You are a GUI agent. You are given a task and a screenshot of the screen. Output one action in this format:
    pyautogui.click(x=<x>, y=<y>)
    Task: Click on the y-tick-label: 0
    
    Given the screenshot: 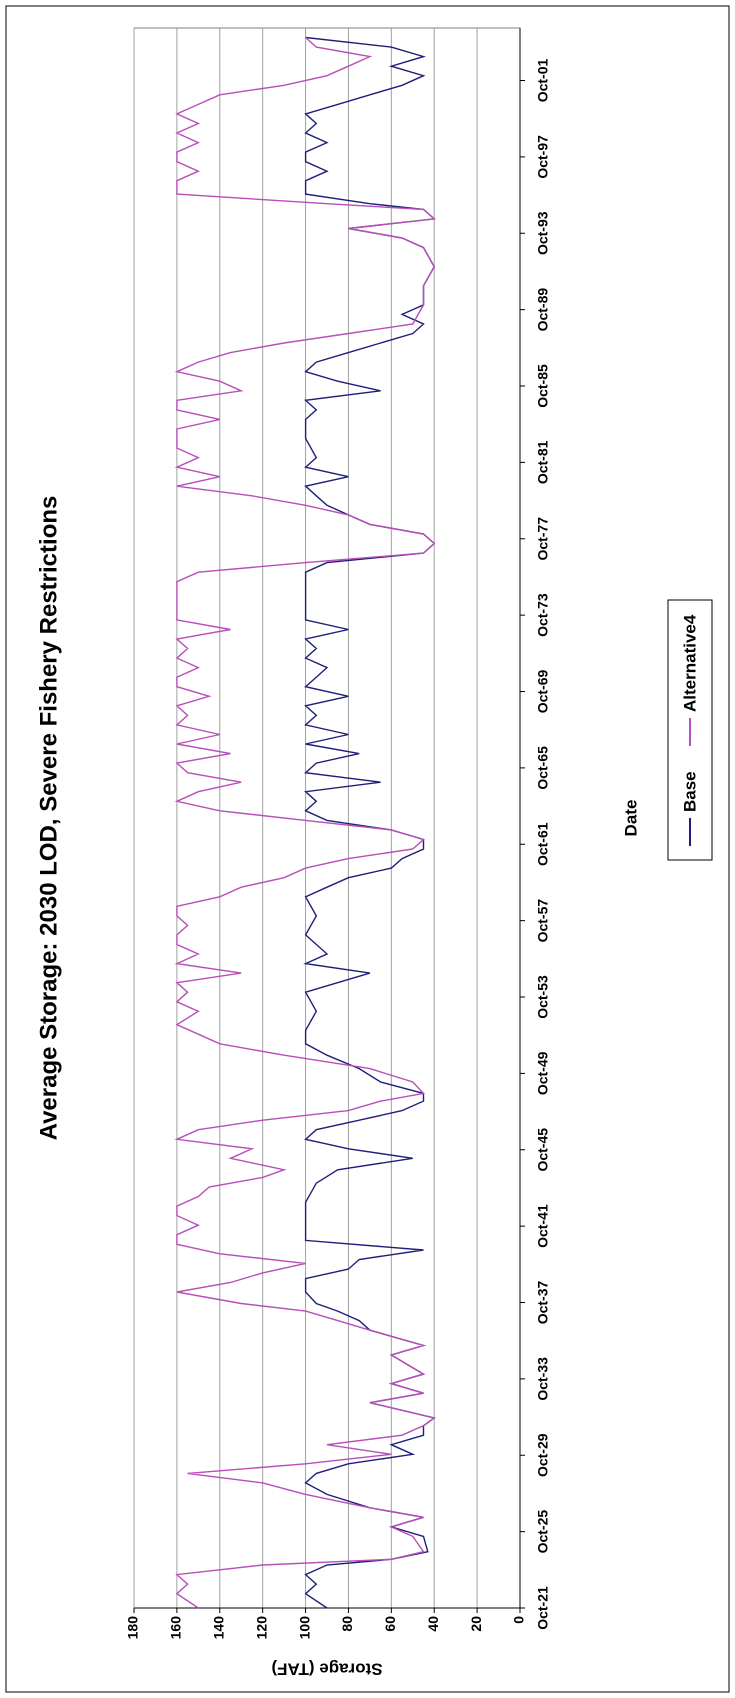 What is the action you would take?
    pyautogui.click(x=519, y=1620)
    